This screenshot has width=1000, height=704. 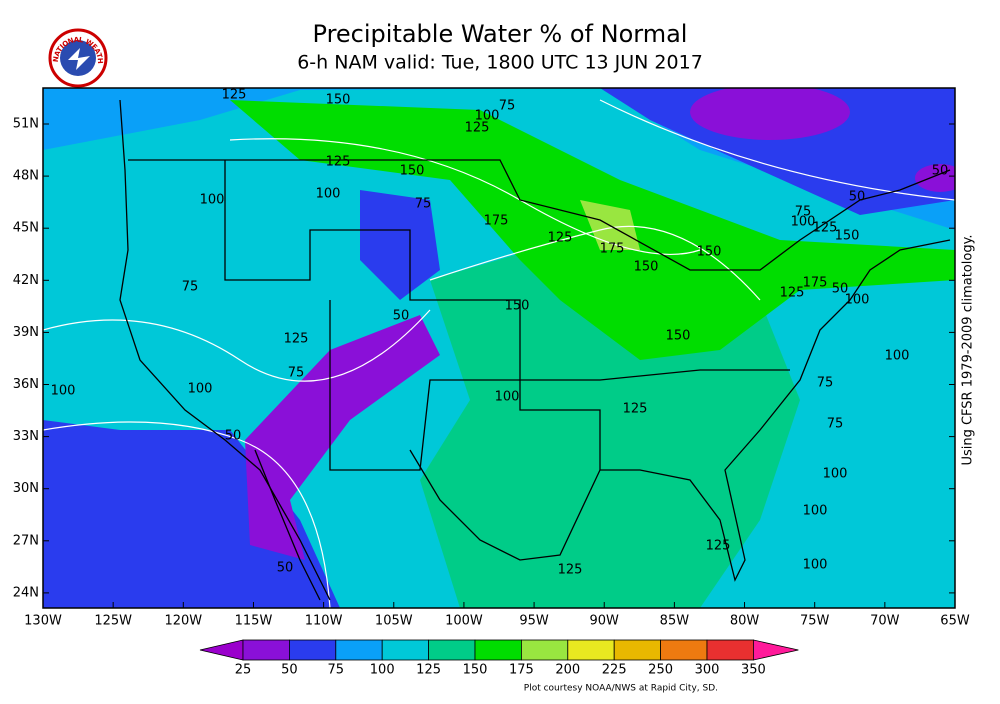 I want to click on lat-label: 45N, so click(x=26, y=228).